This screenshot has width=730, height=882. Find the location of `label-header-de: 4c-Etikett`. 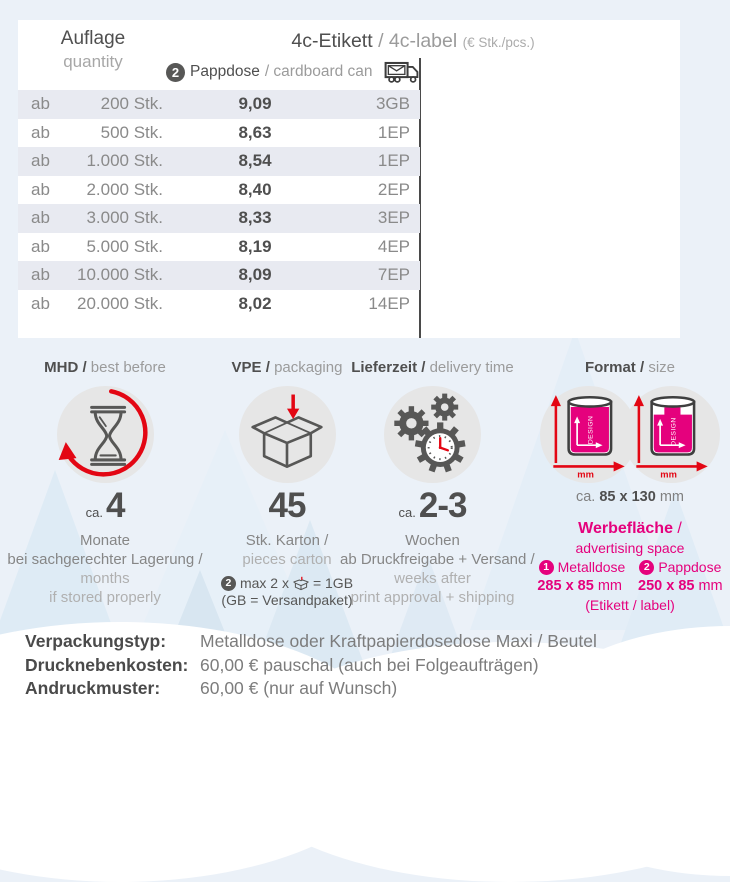

label-header-de: 4c-Etikett is located at coordinates (335, 41).